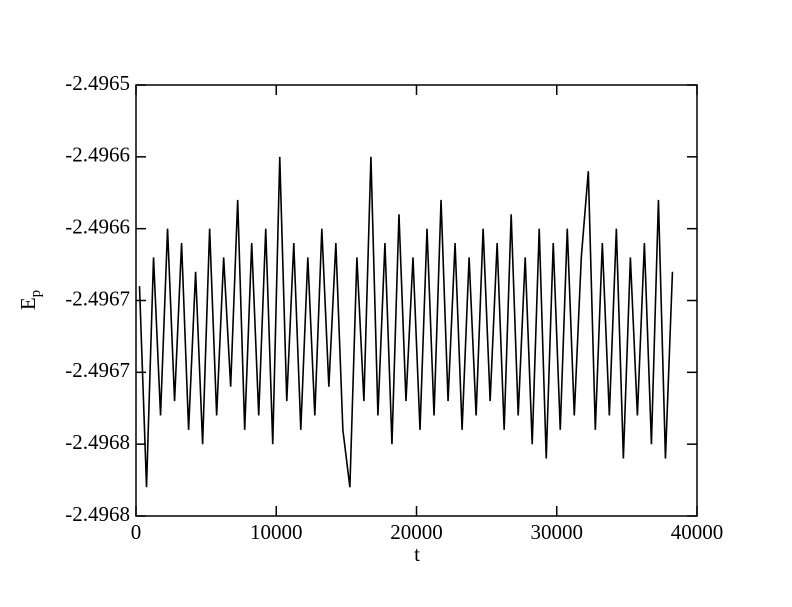  What do you see at coordinates (557, 532) in the screenshot?
I see `x-tick-label: 30000` at bounding box center [557, 532].